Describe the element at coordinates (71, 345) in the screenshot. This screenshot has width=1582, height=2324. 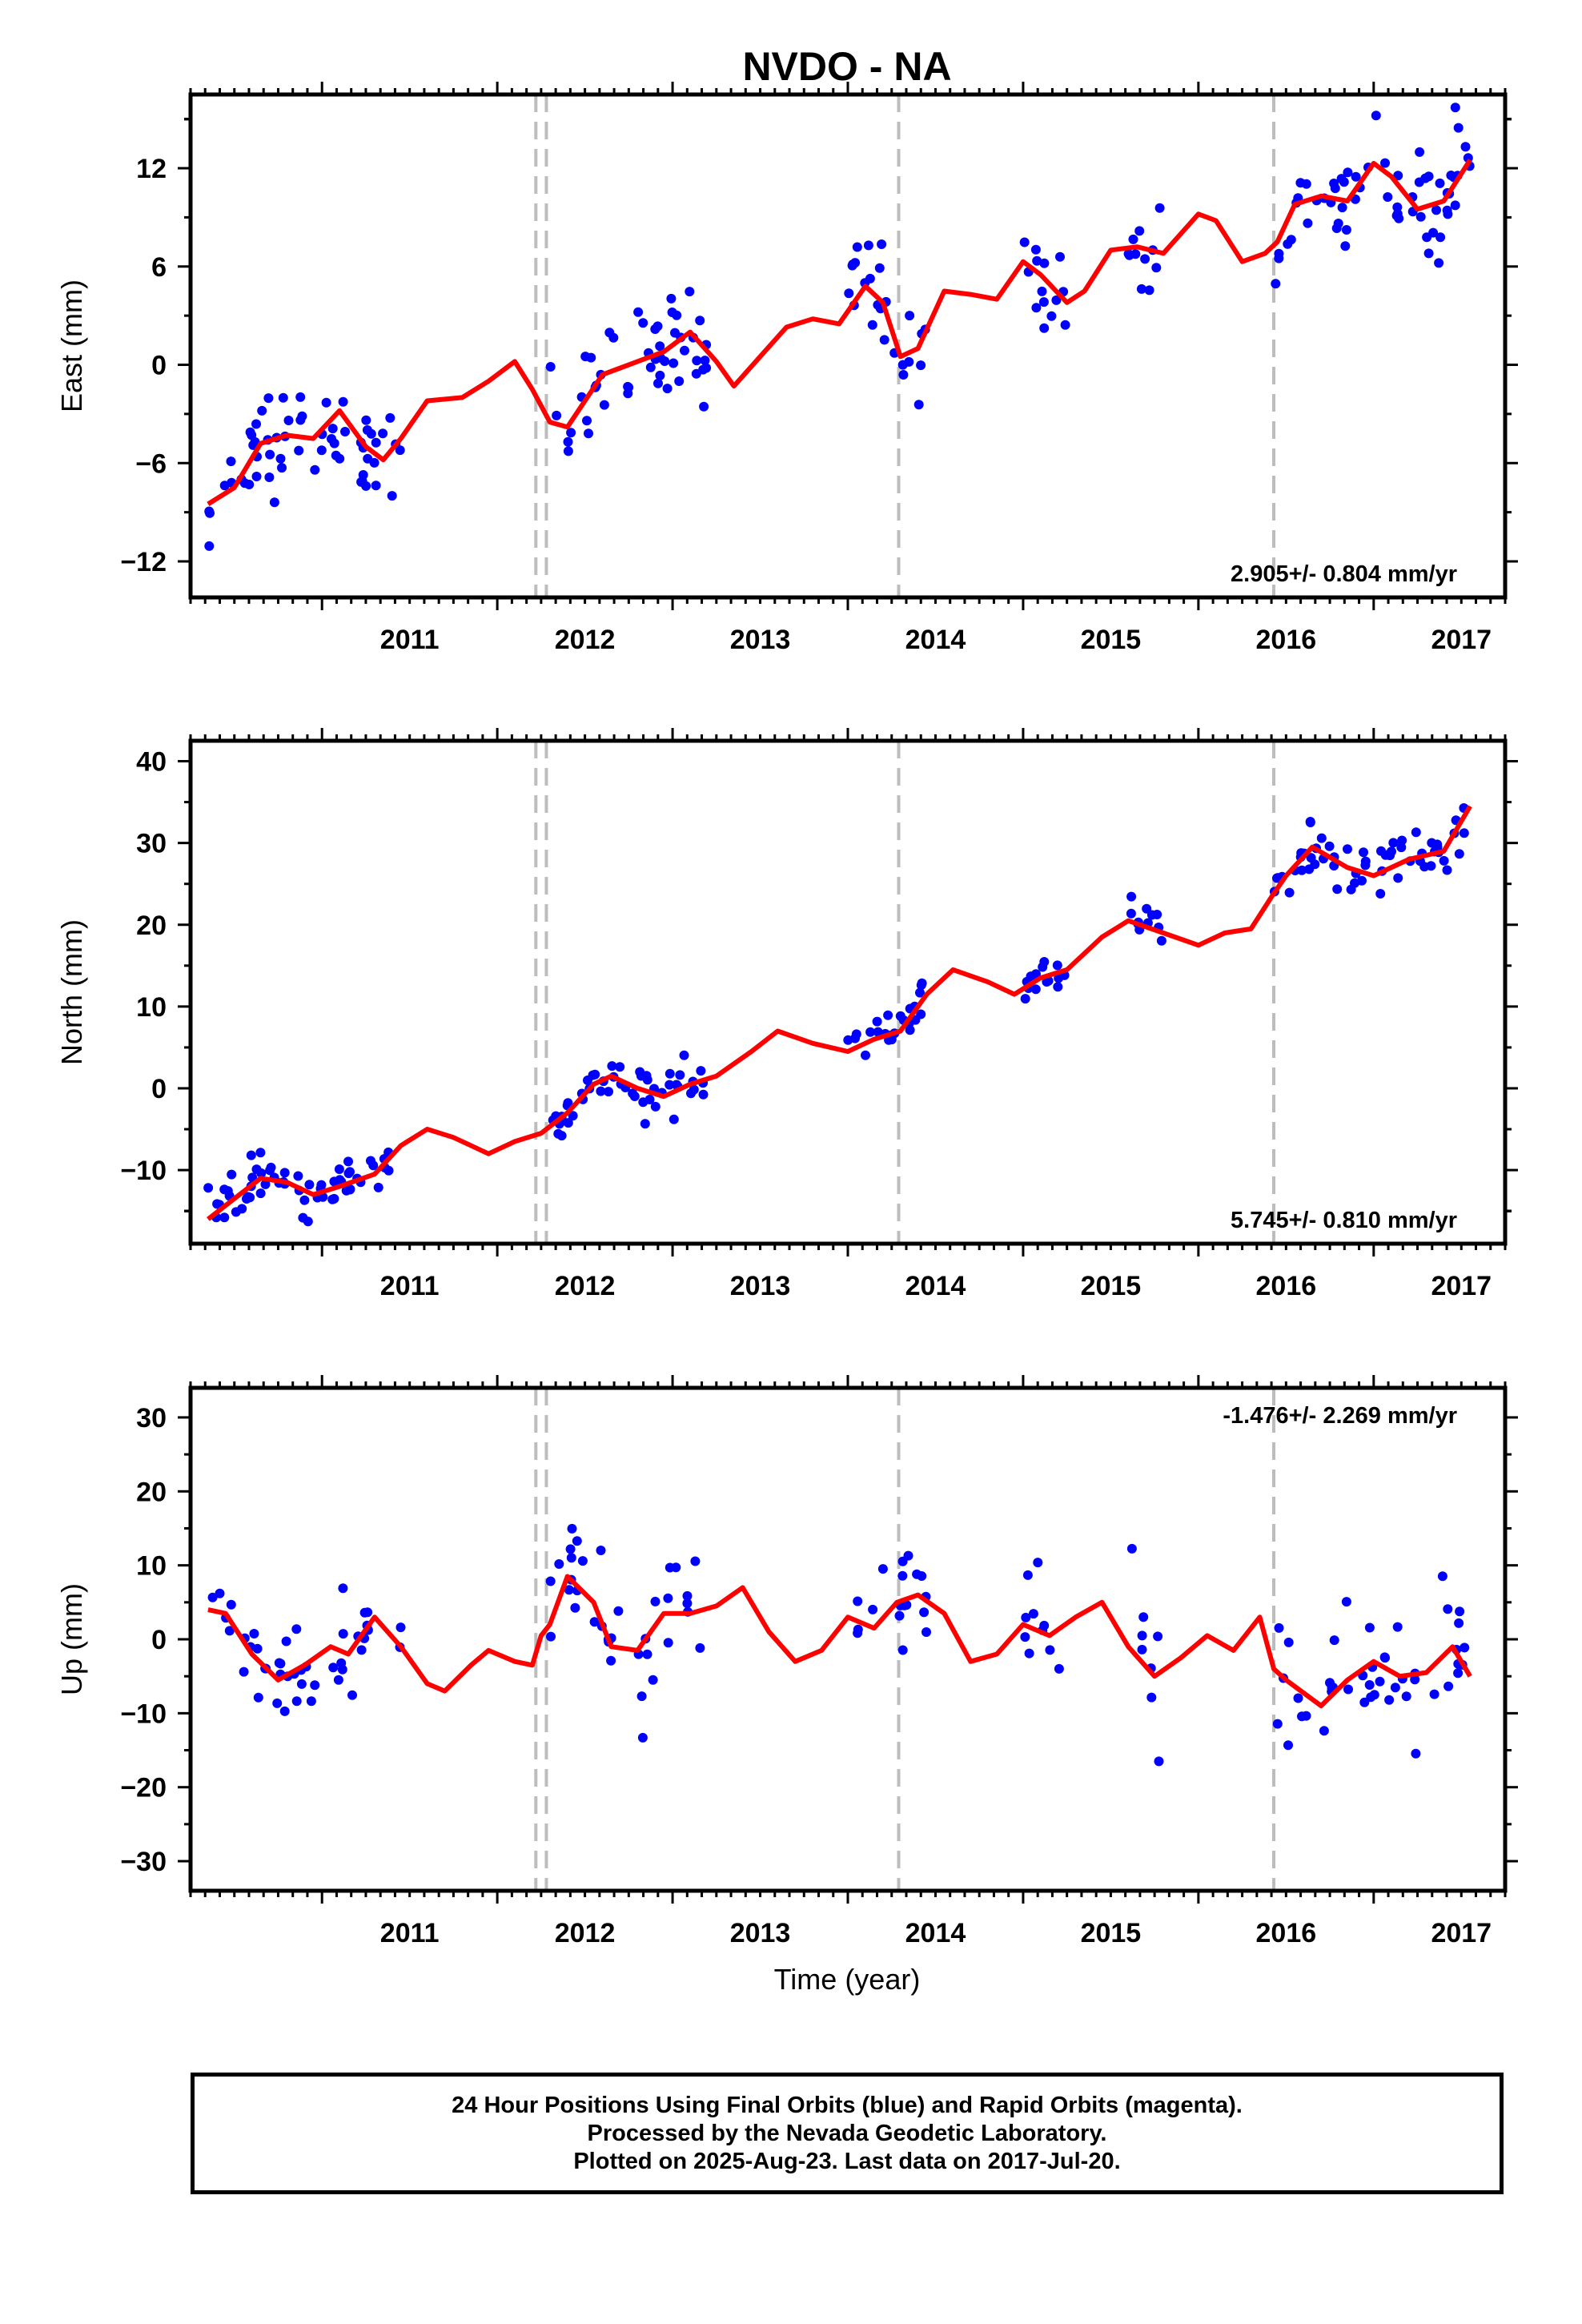
I see `y-axis-title: East (mm)` at that location.